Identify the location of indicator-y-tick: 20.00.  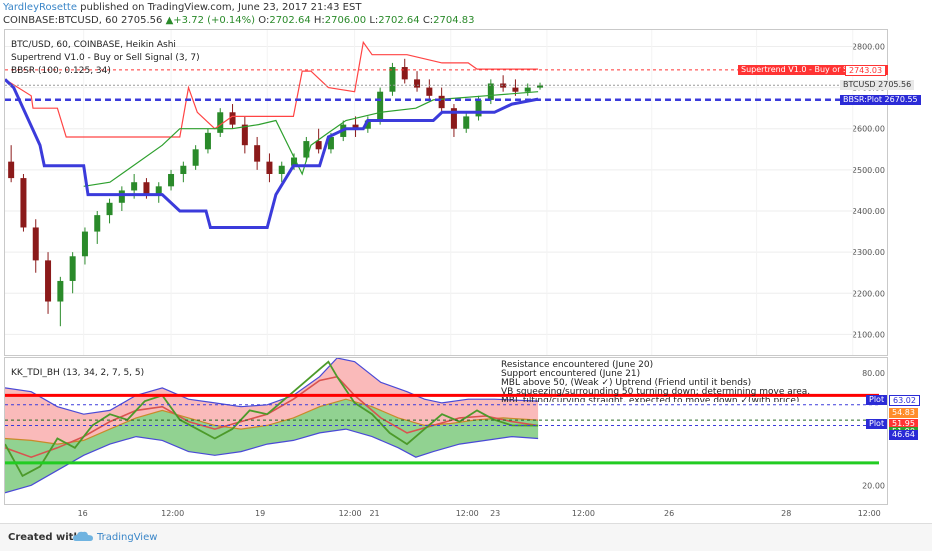
(873, 485).